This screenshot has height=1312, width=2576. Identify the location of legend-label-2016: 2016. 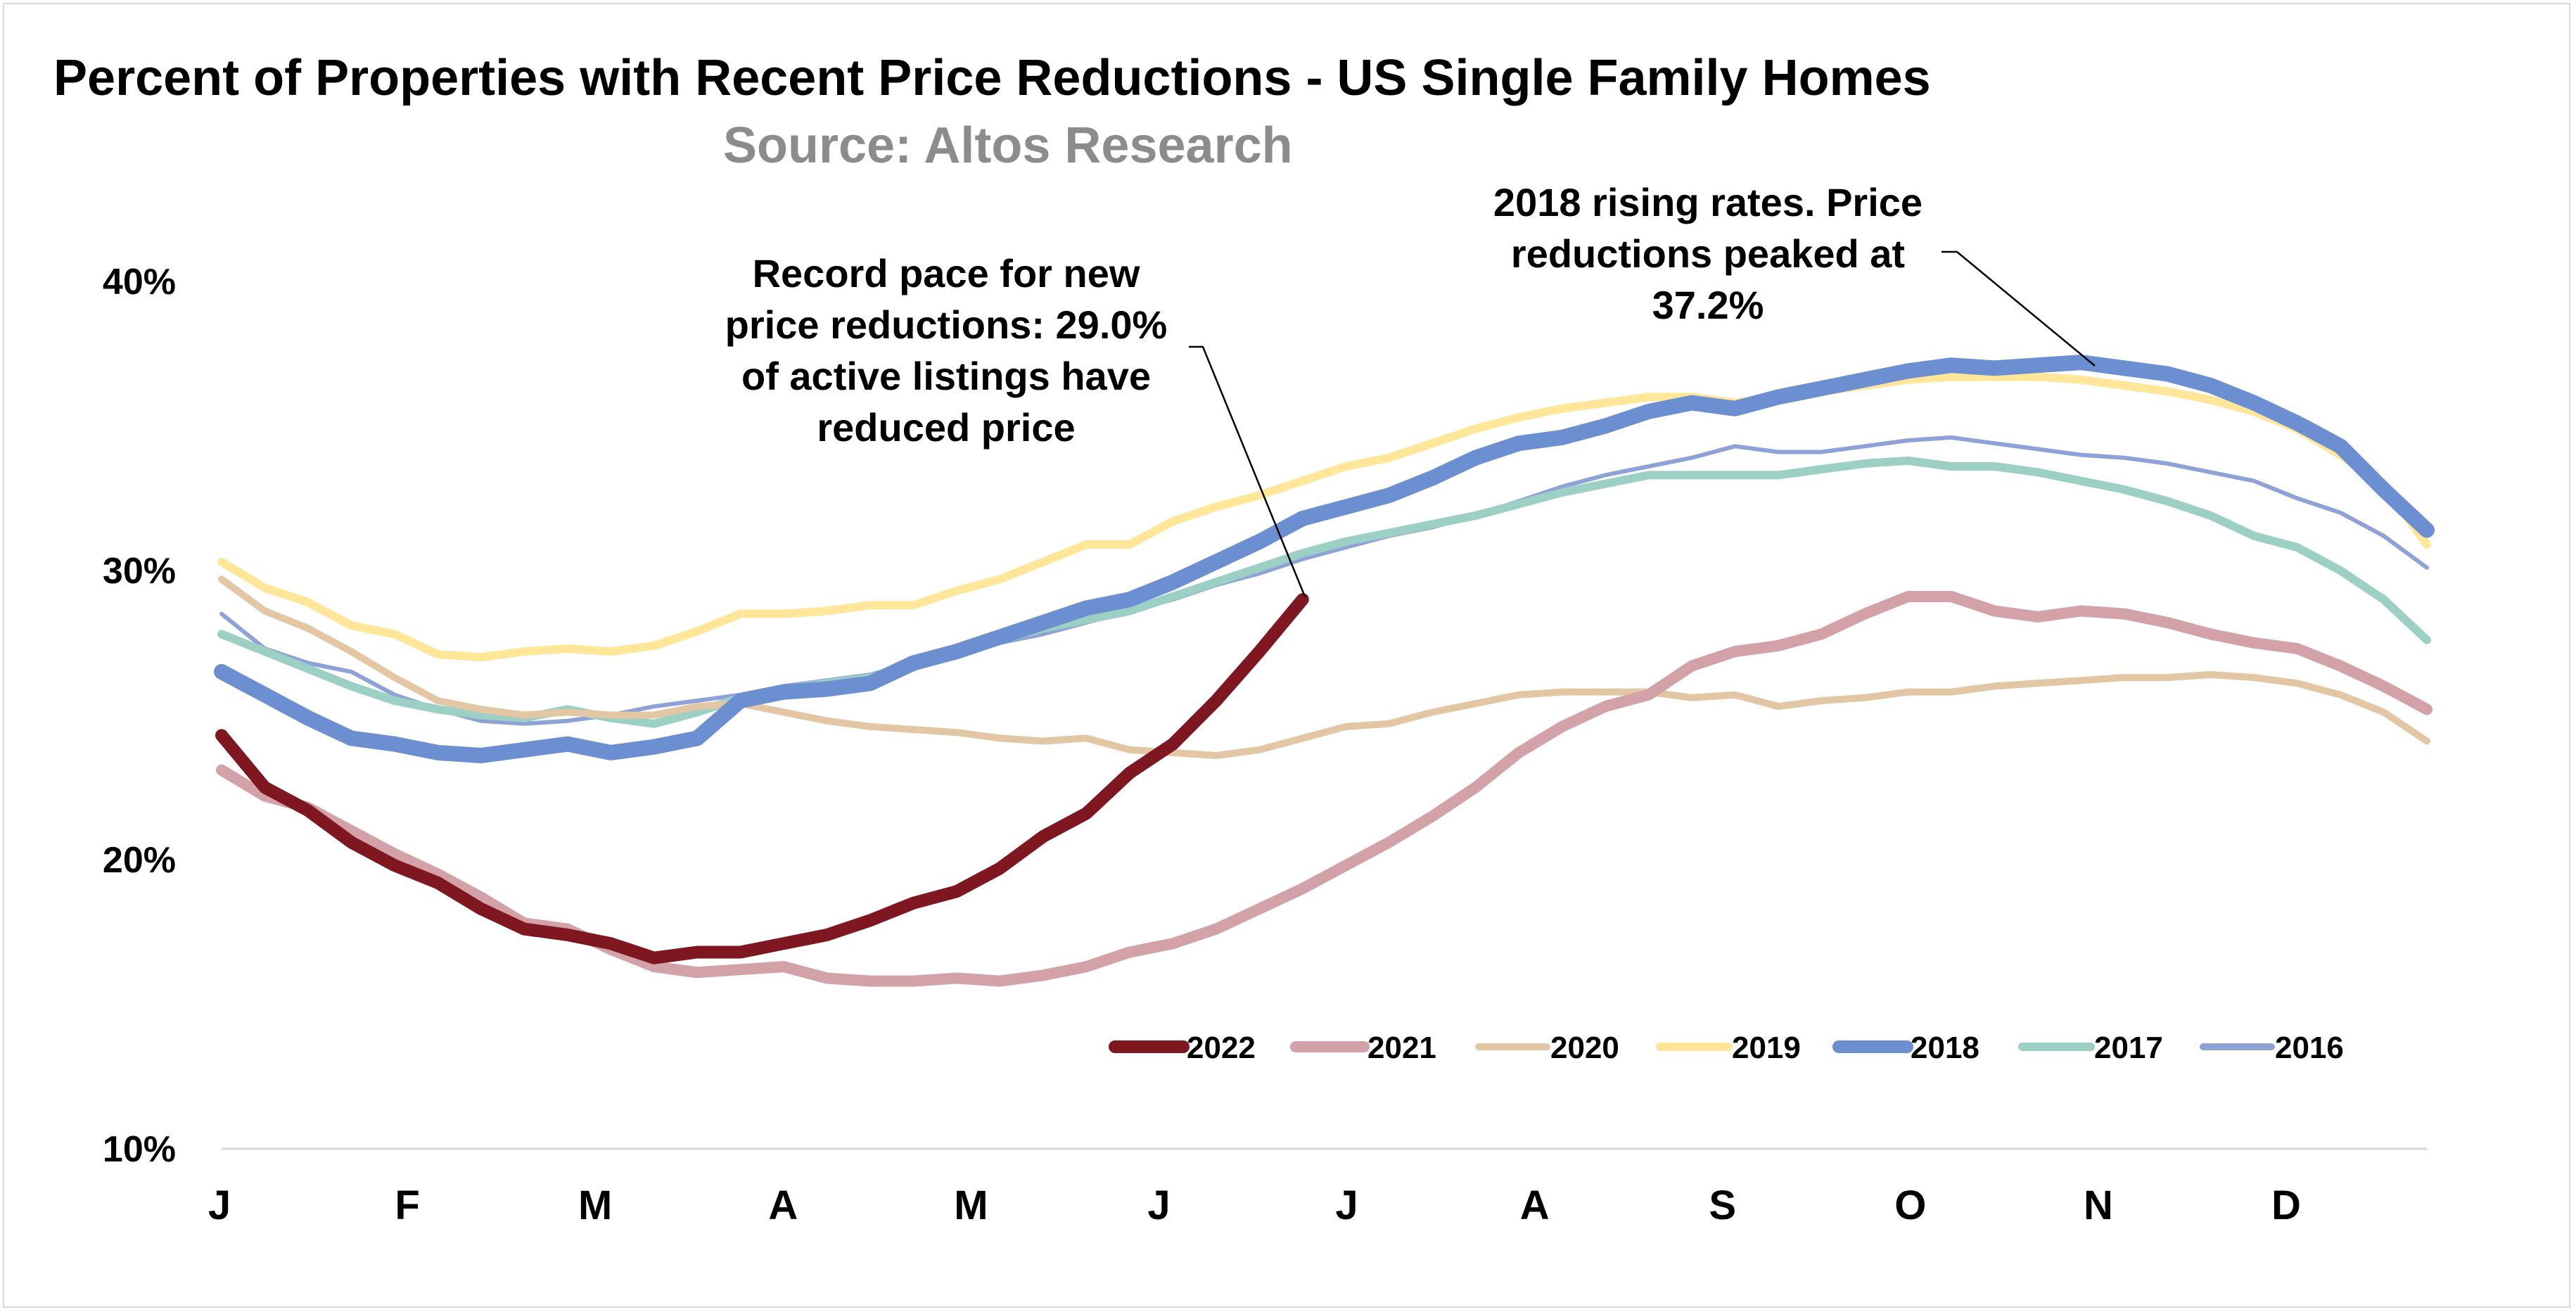
(2309, 1048).